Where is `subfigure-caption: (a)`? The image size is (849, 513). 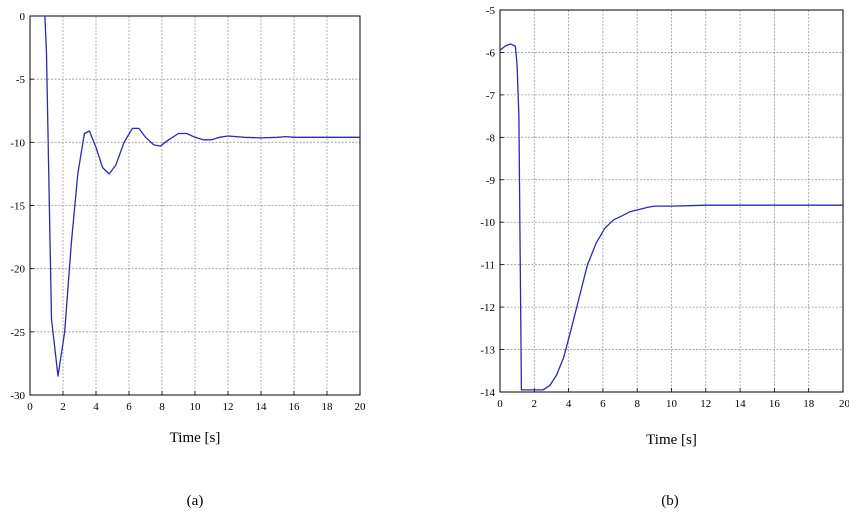
subfigure-caption: (a) is located at coordinates (195, 501).